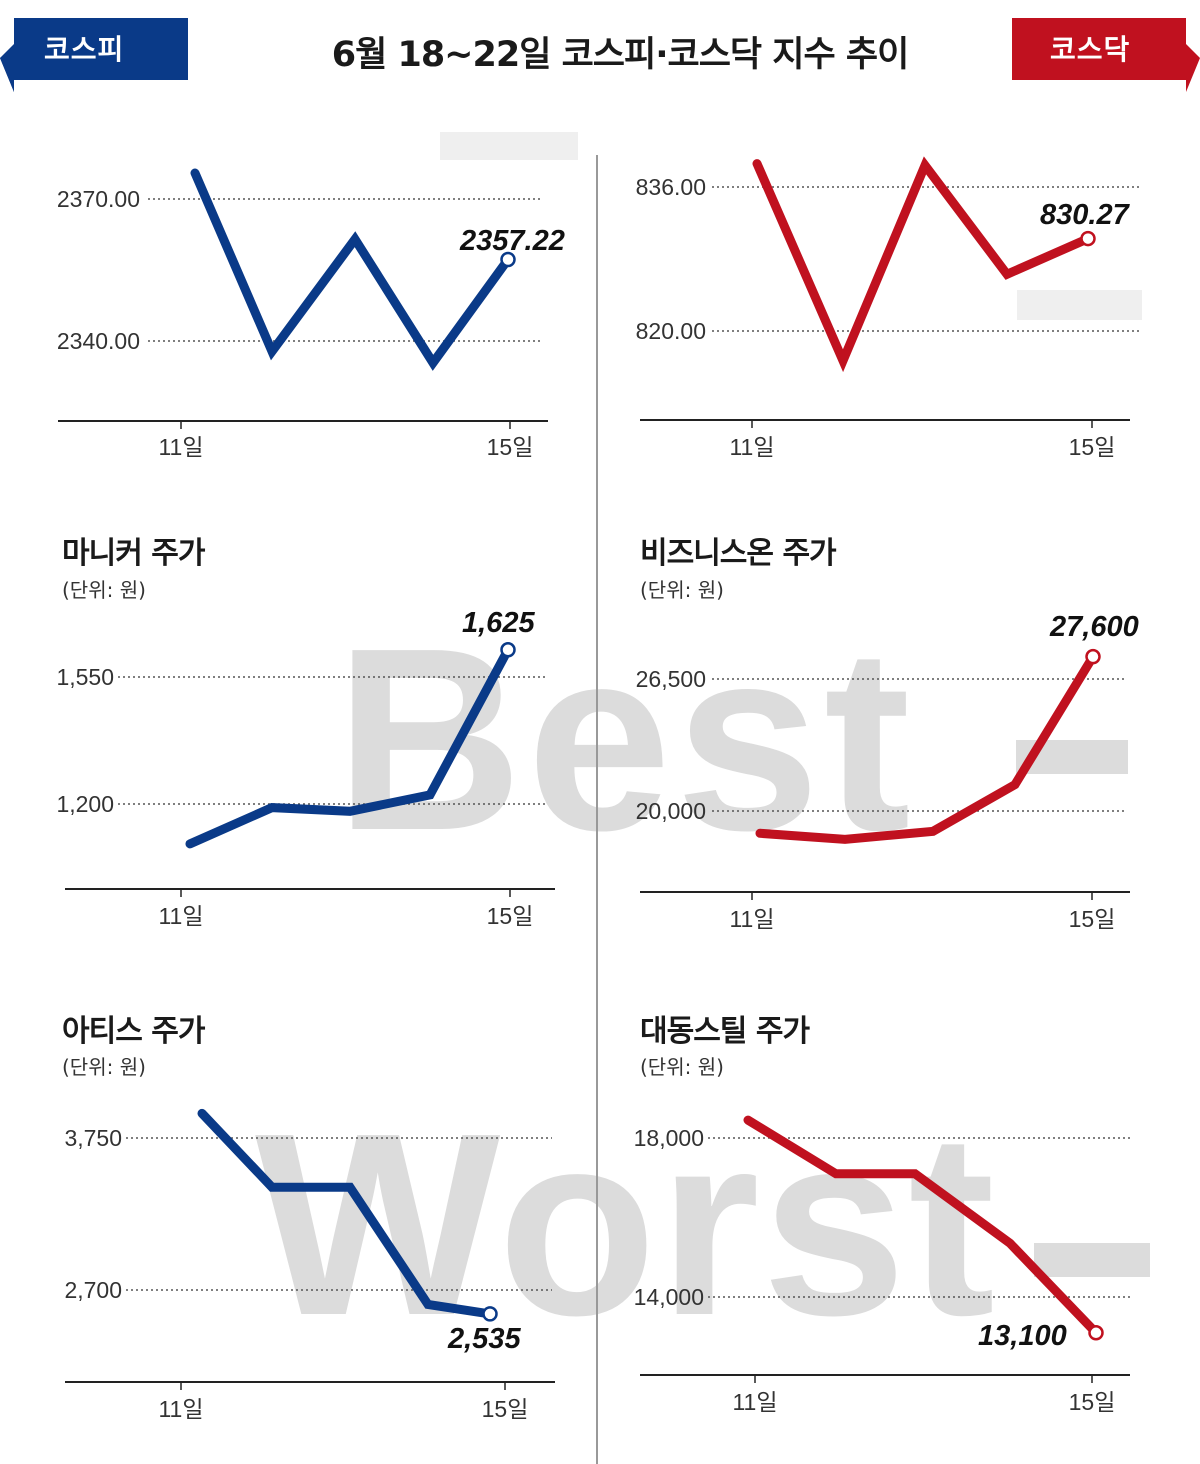 The image size is (1200, 1464). I want to click on atis-series-line, so click(346, 1213).